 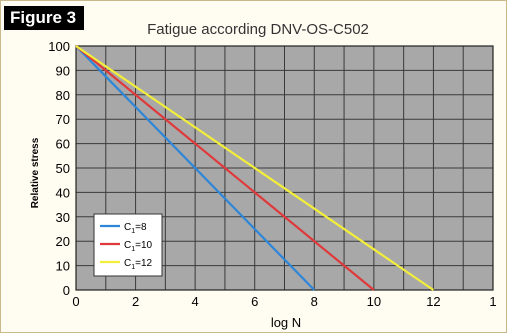 What do you see at coordinates (66, 290) in the screenshot?
I see `y-tick-label: 0` at bounding box center [66, 290].